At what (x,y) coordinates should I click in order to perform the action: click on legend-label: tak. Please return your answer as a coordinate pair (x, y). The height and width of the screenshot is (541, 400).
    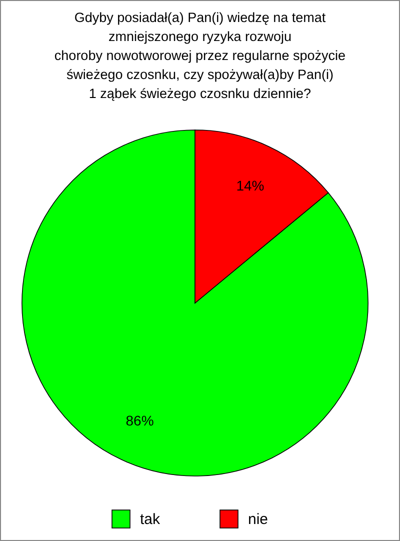
    Looking at the image, I should click on (150, 519).